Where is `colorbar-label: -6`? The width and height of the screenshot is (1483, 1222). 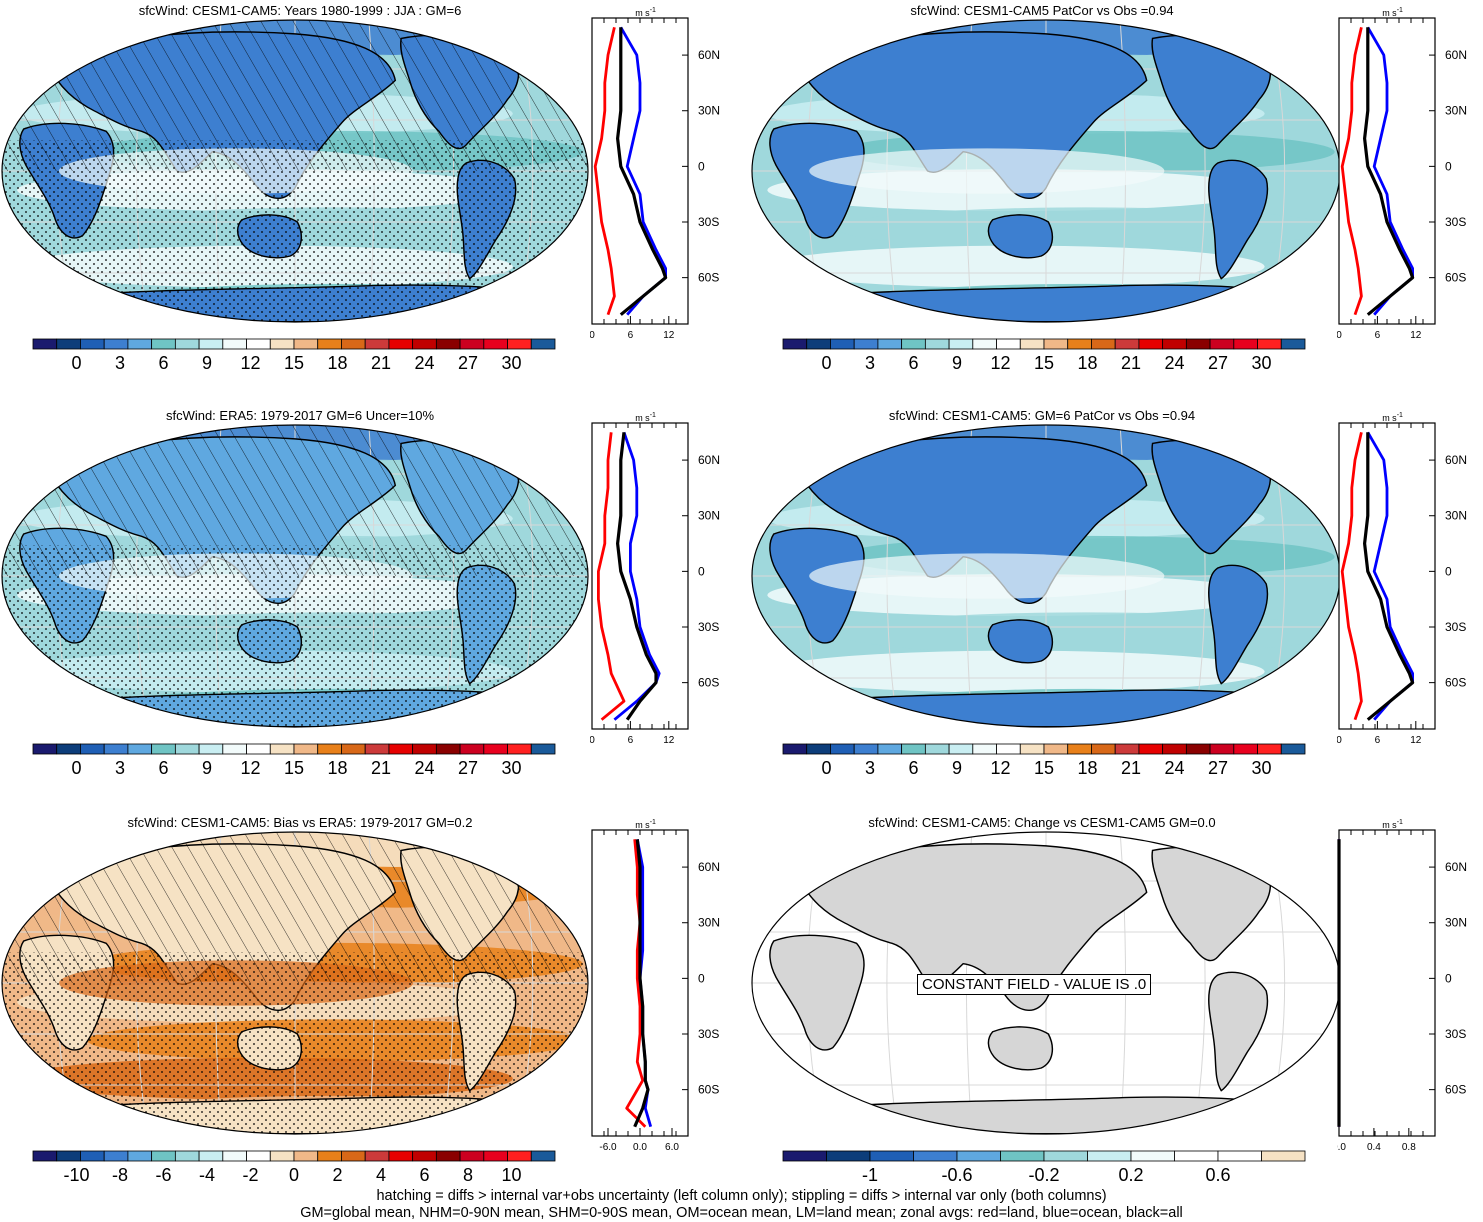 colorbar-label: -6 is located at coordinates (163, 1175).